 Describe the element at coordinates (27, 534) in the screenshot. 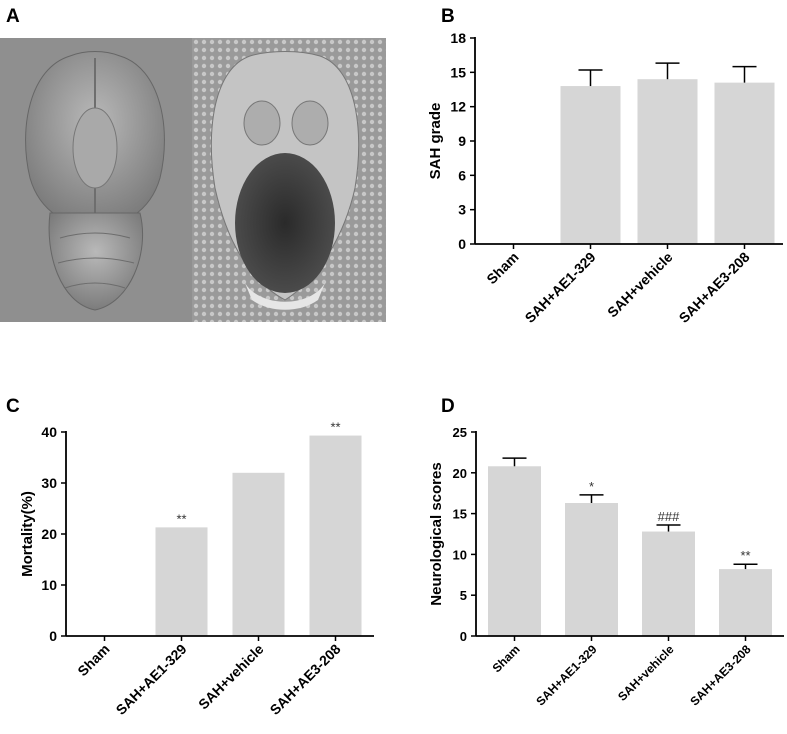

I see `y-axis-label: Mortality(%)` at that location.